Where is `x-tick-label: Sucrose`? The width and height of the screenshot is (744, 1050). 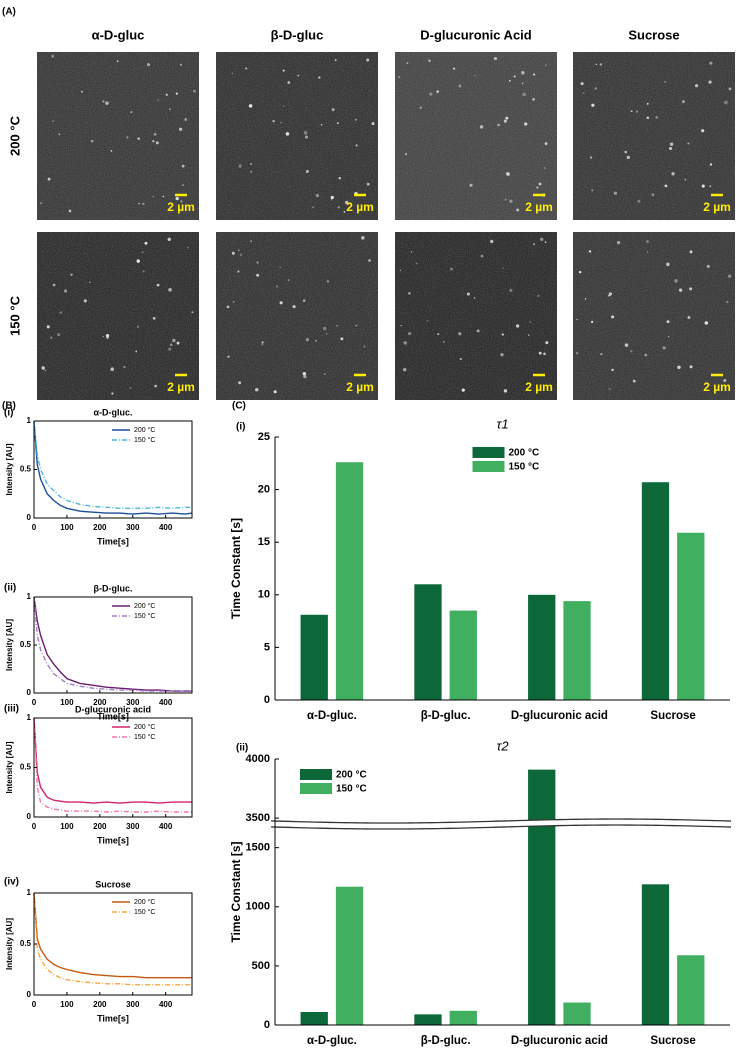
x-tick-label: Sucrose is located at coordinates (672, 716).